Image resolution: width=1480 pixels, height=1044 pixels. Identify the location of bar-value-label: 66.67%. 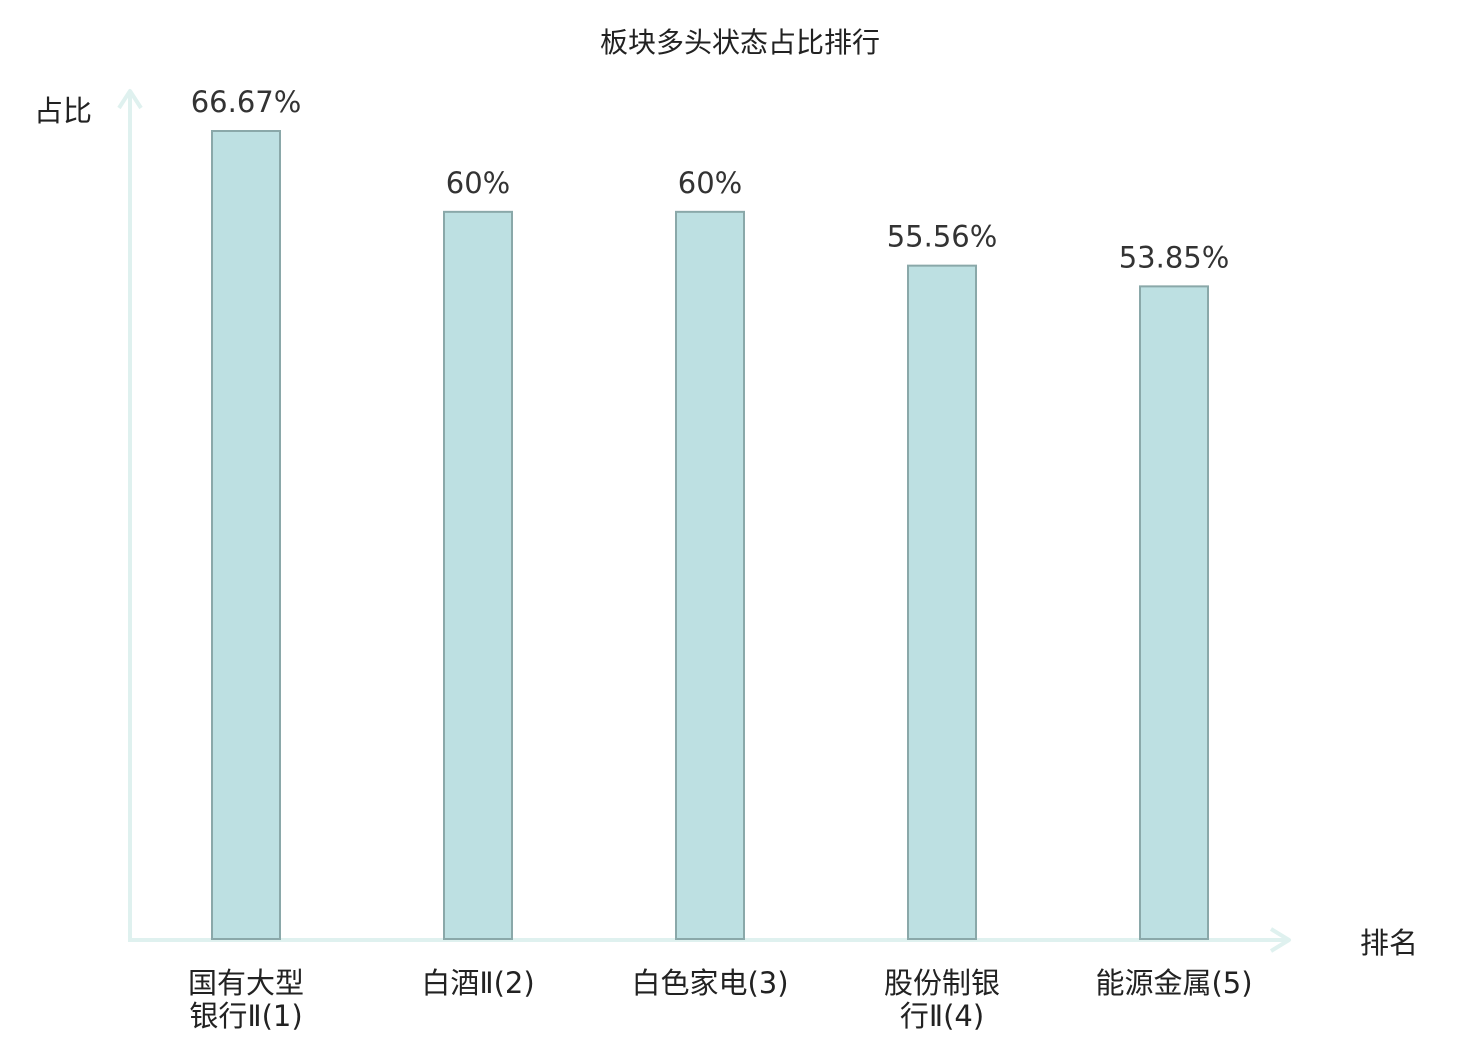
(246, 102).